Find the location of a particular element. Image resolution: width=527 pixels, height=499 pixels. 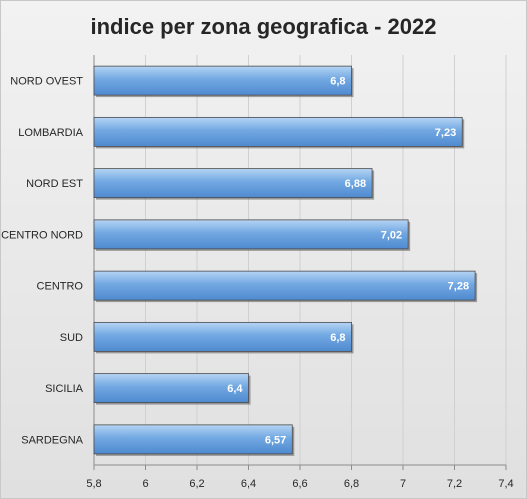

category-label: LOMBARDIA is located at coordinates (50, 133).